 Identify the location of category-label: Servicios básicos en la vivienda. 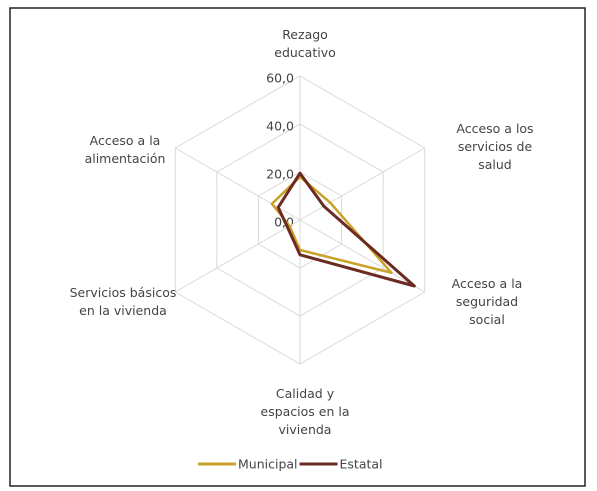
(123, 301).